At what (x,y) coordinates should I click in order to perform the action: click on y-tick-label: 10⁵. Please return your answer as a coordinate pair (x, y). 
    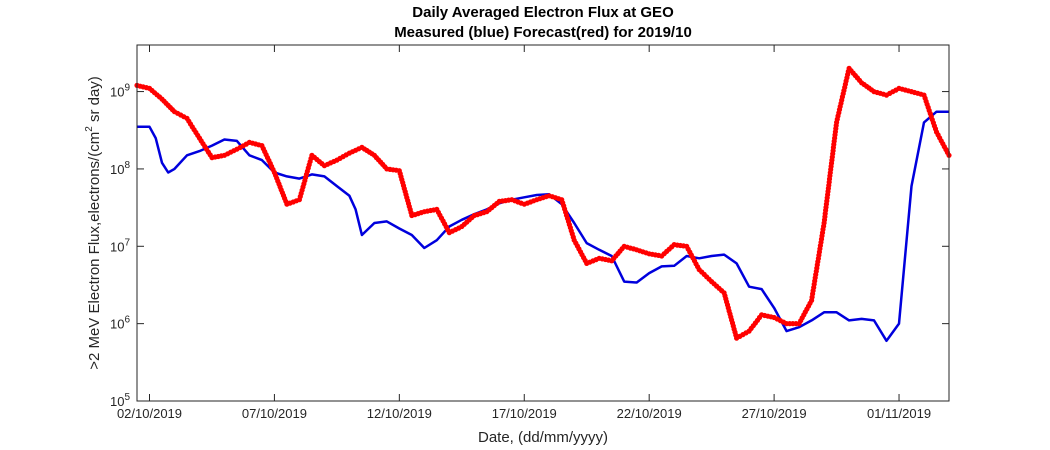
    Looking at the image, I should click on (120, 400).